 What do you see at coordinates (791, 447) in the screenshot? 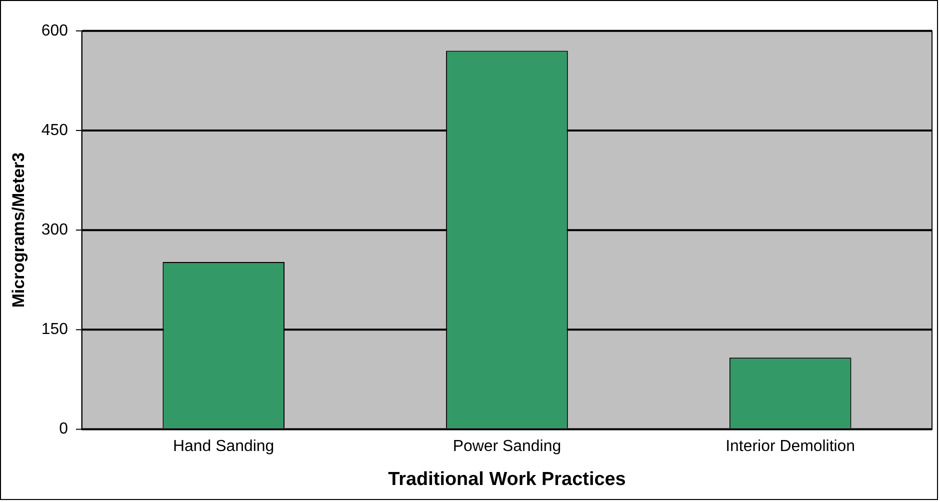
I see `x-tick-label: Interior Demolition` at bounding box center [791, 447].